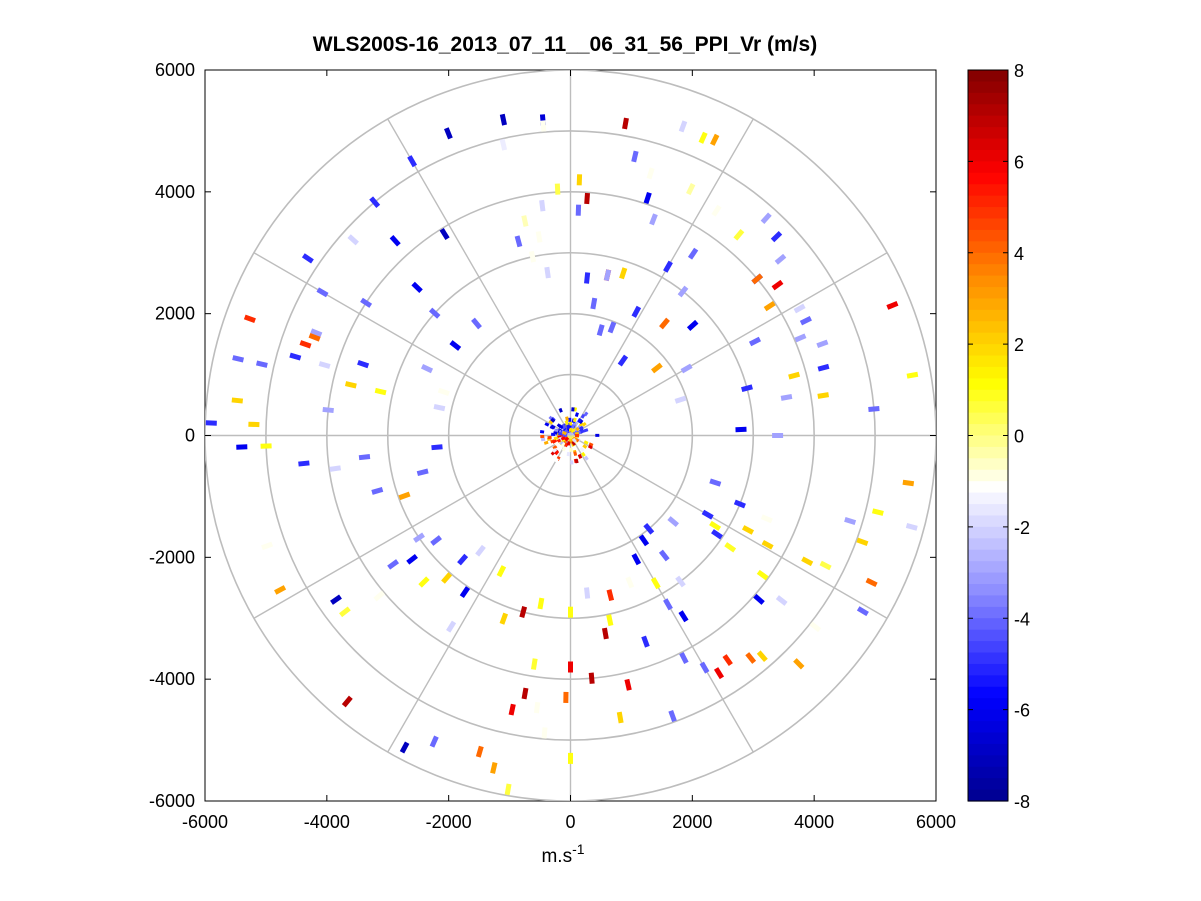  What do you see at coordinates (814, 822) in the screenshot?
I see `x-tick-label: 4000` at bounding box center [814, 822].